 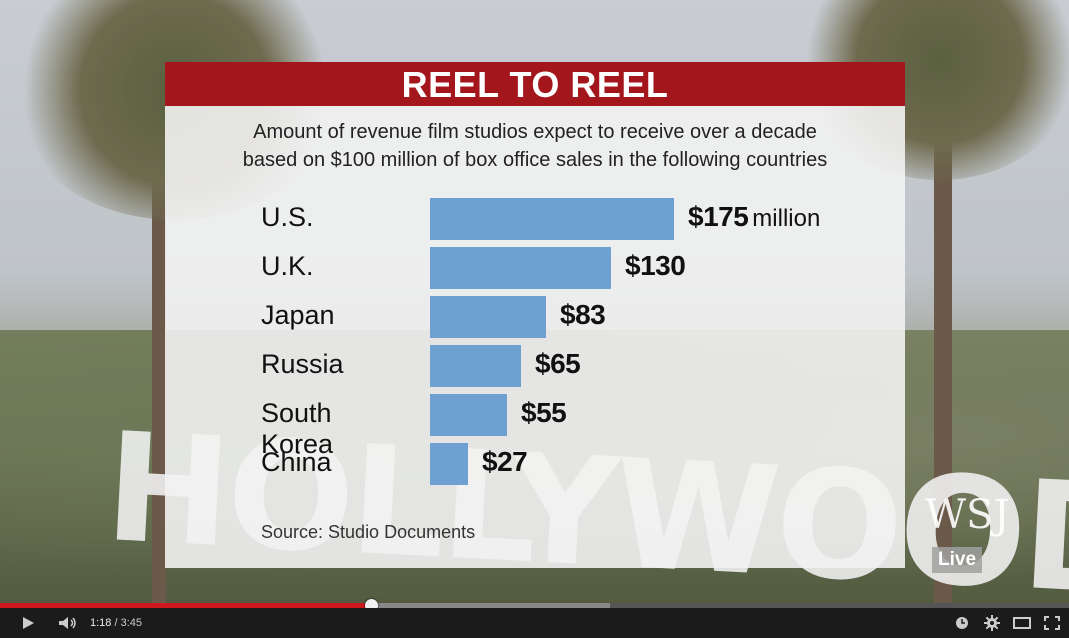 I want to click on settings-icon, so click(x=992, y=623).